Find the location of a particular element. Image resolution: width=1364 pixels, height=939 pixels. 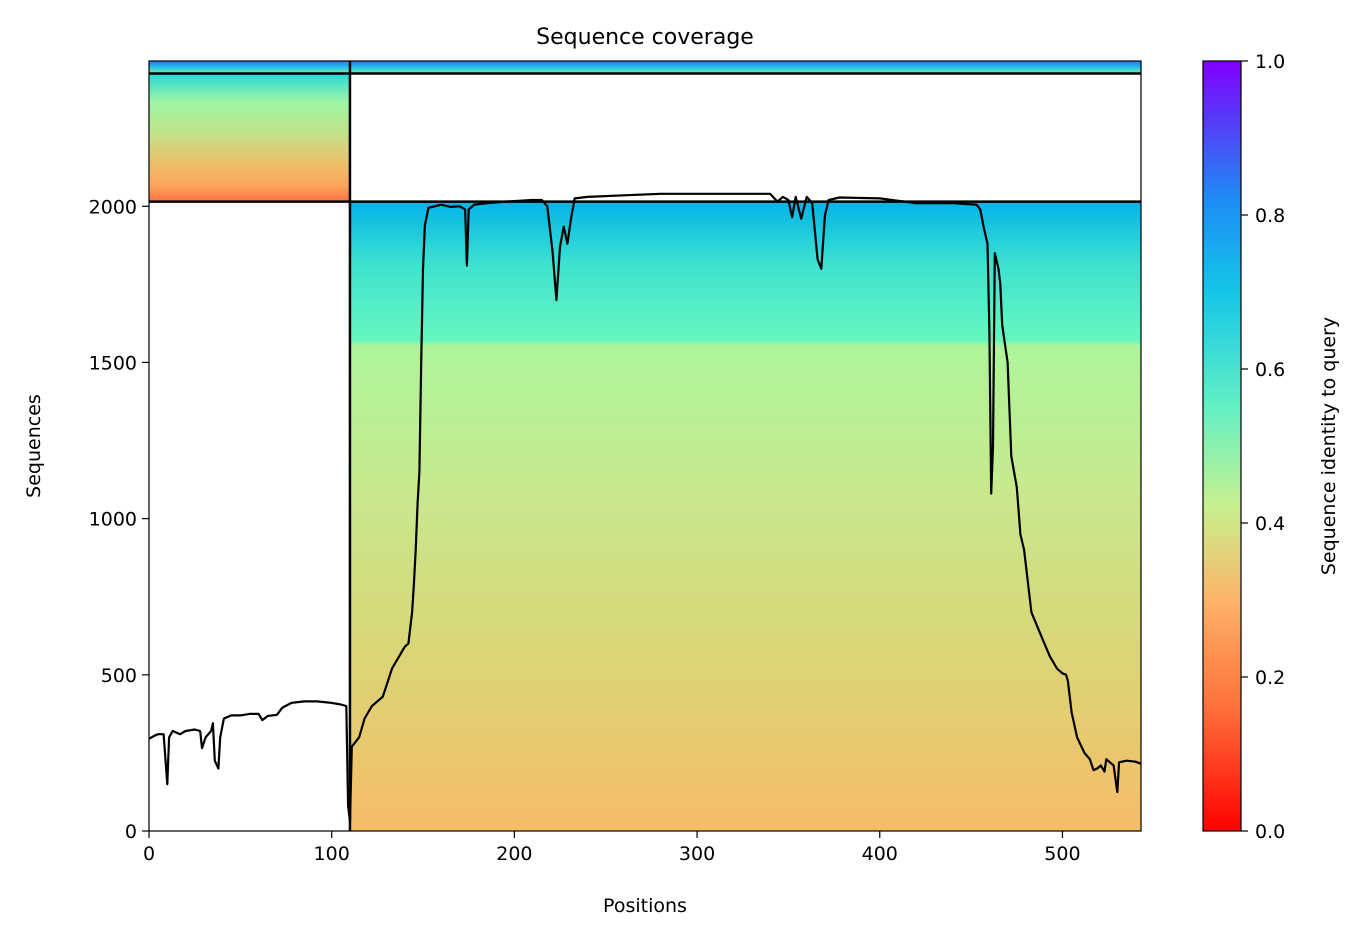

y-tick-label: 0 is located at coordinates (131, 832).